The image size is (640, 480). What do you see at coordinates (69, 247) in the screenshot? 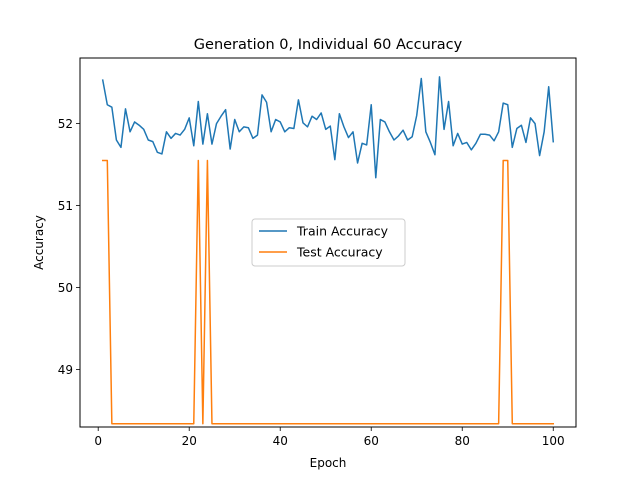
I see `y-axis: 49 50 51 52` at bounding box center [69, 247].